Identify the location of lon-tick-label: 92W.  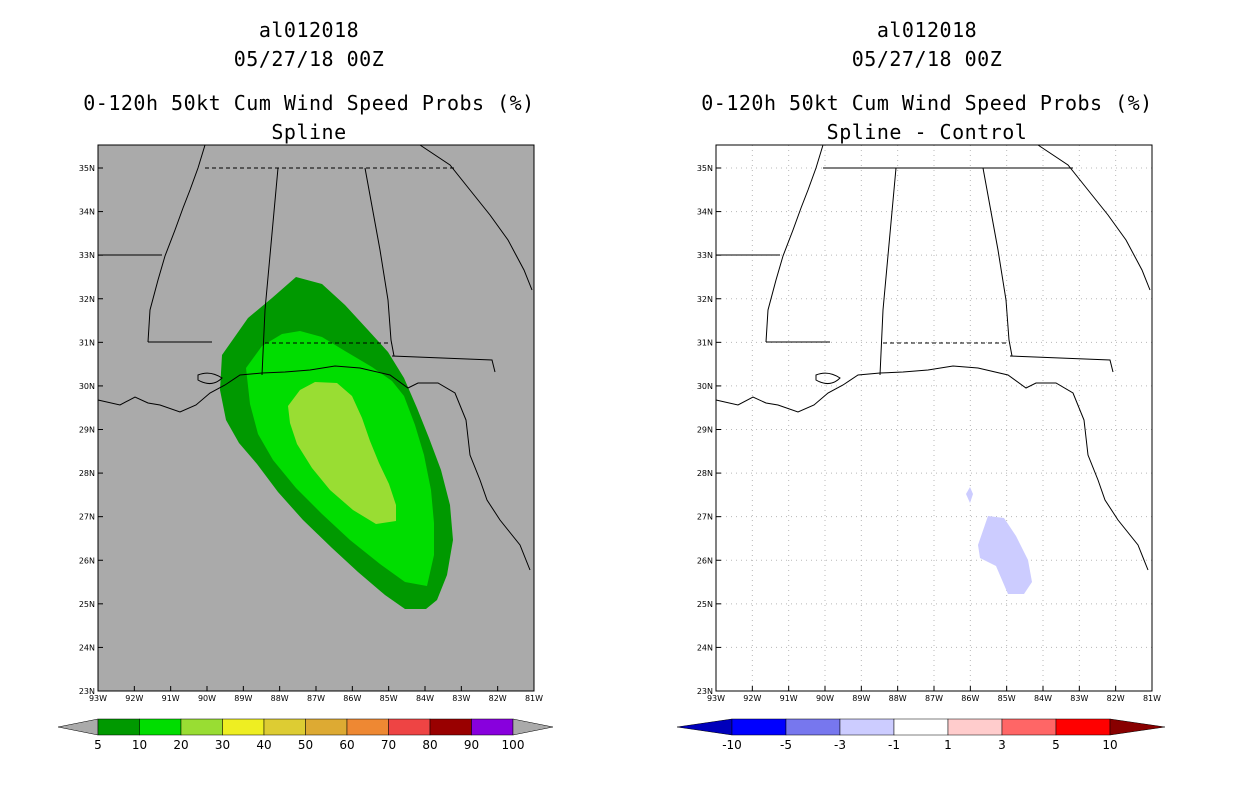
(134, 698).